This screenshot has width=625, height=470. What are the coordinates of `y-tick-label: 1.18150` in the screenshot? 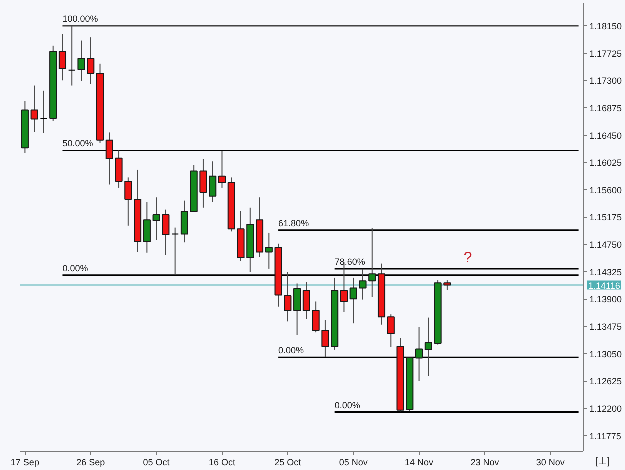 It's located at (606, 26).